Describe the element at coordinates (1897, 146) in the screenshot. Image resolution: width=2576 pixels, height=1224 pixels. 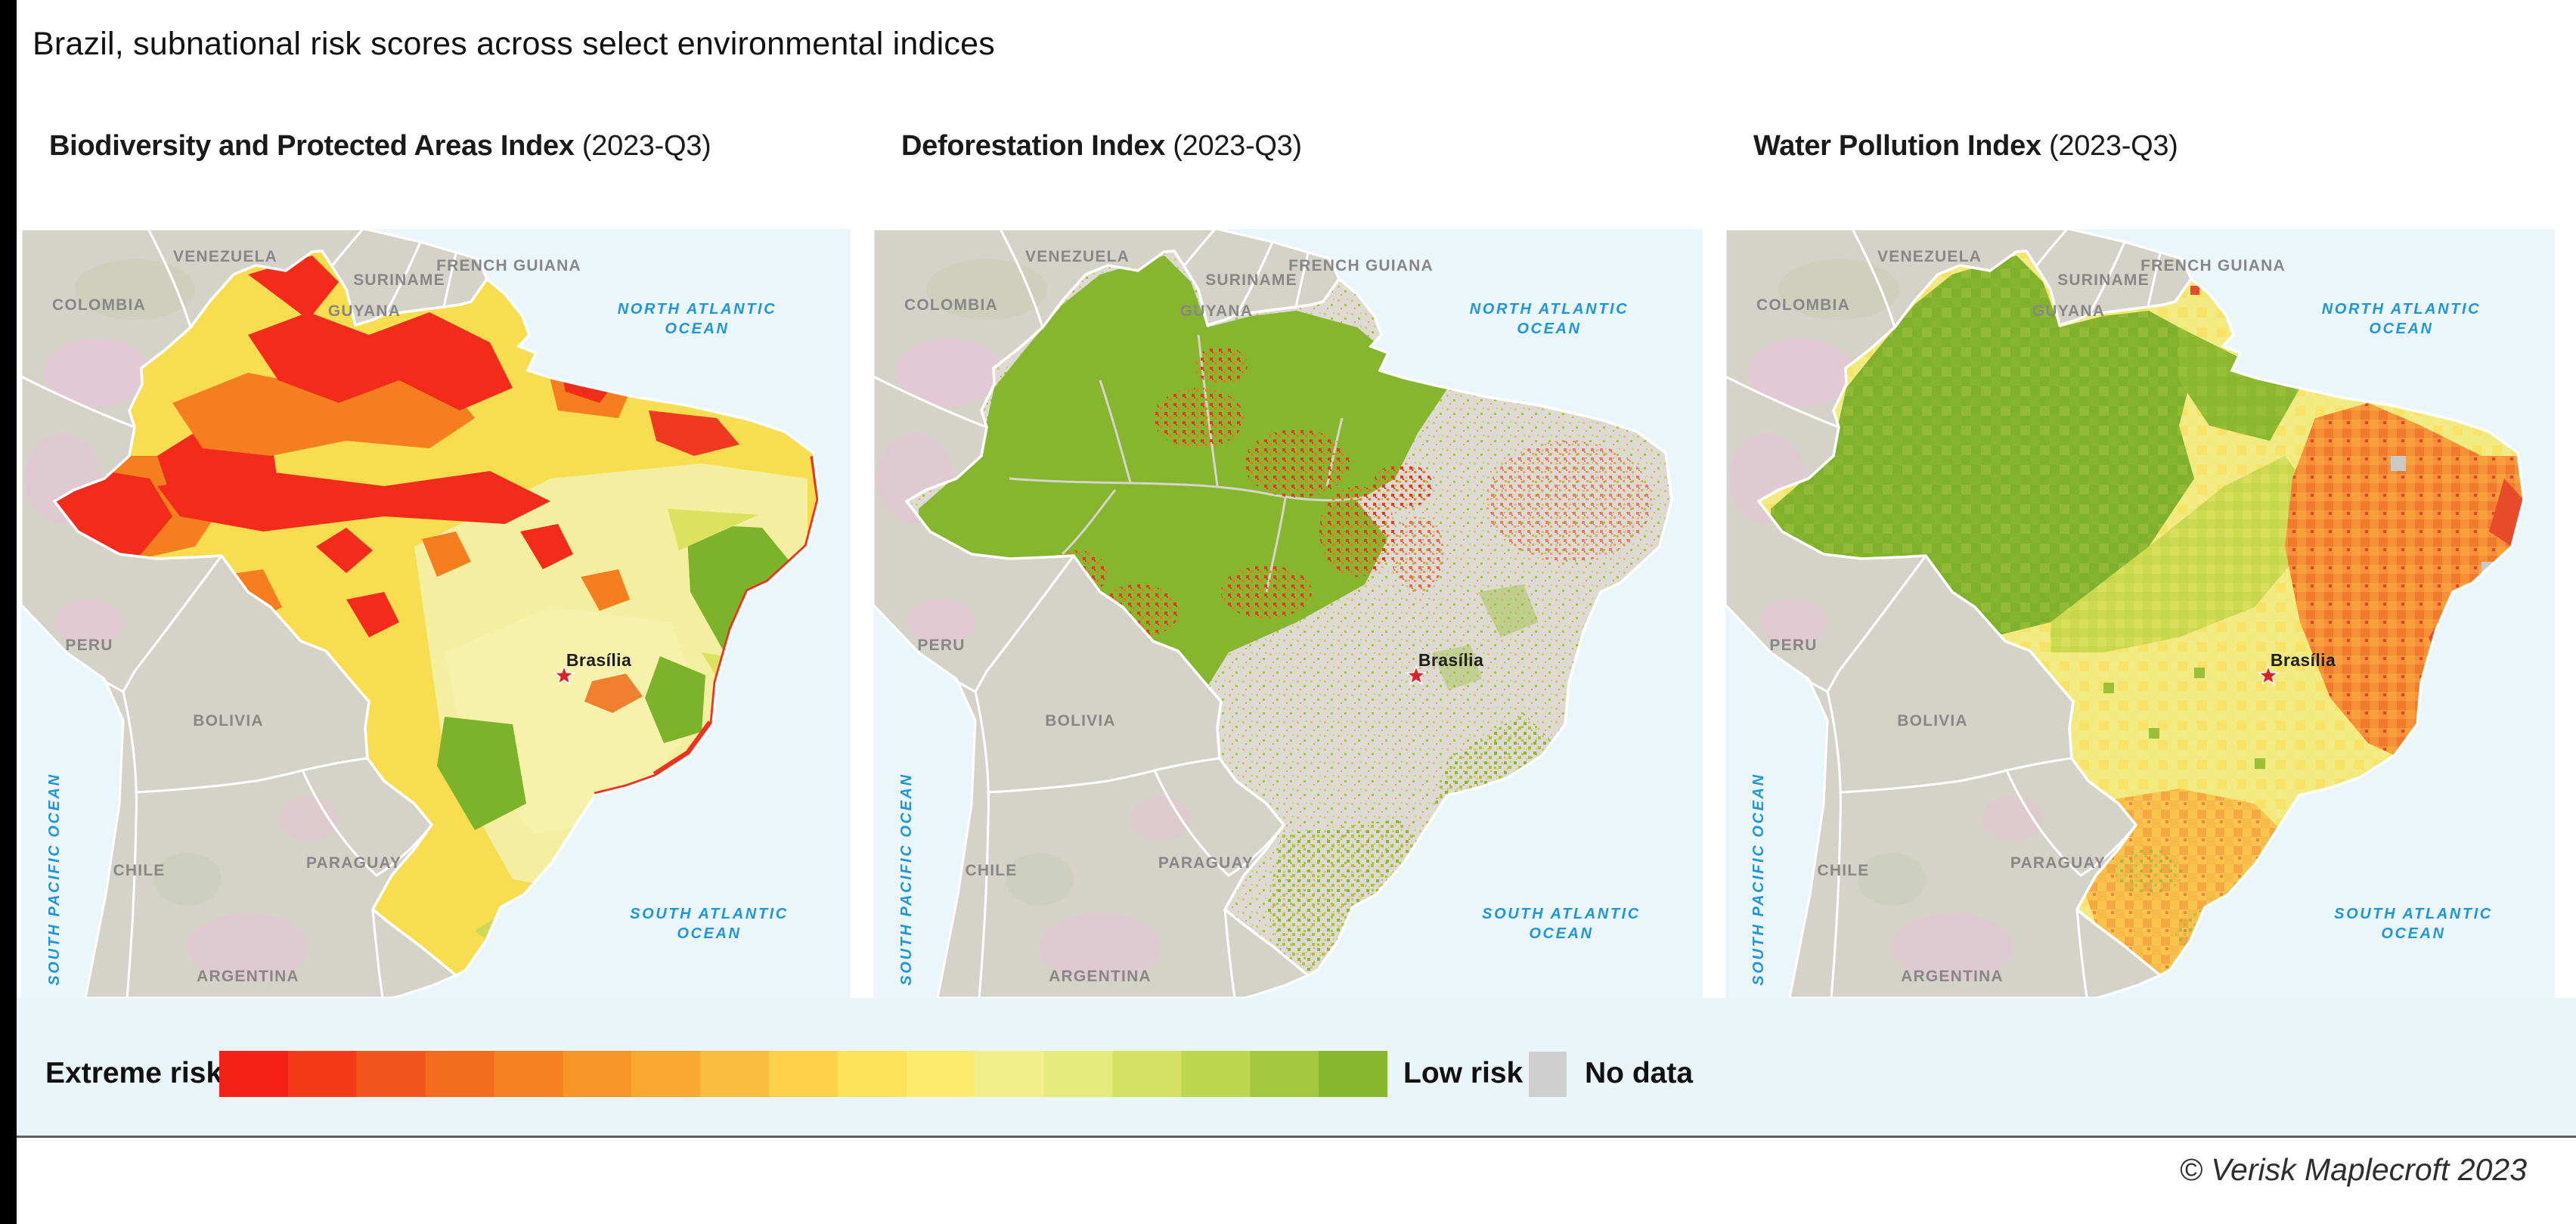
I see `index-name: Water Pollution Index` at that location.